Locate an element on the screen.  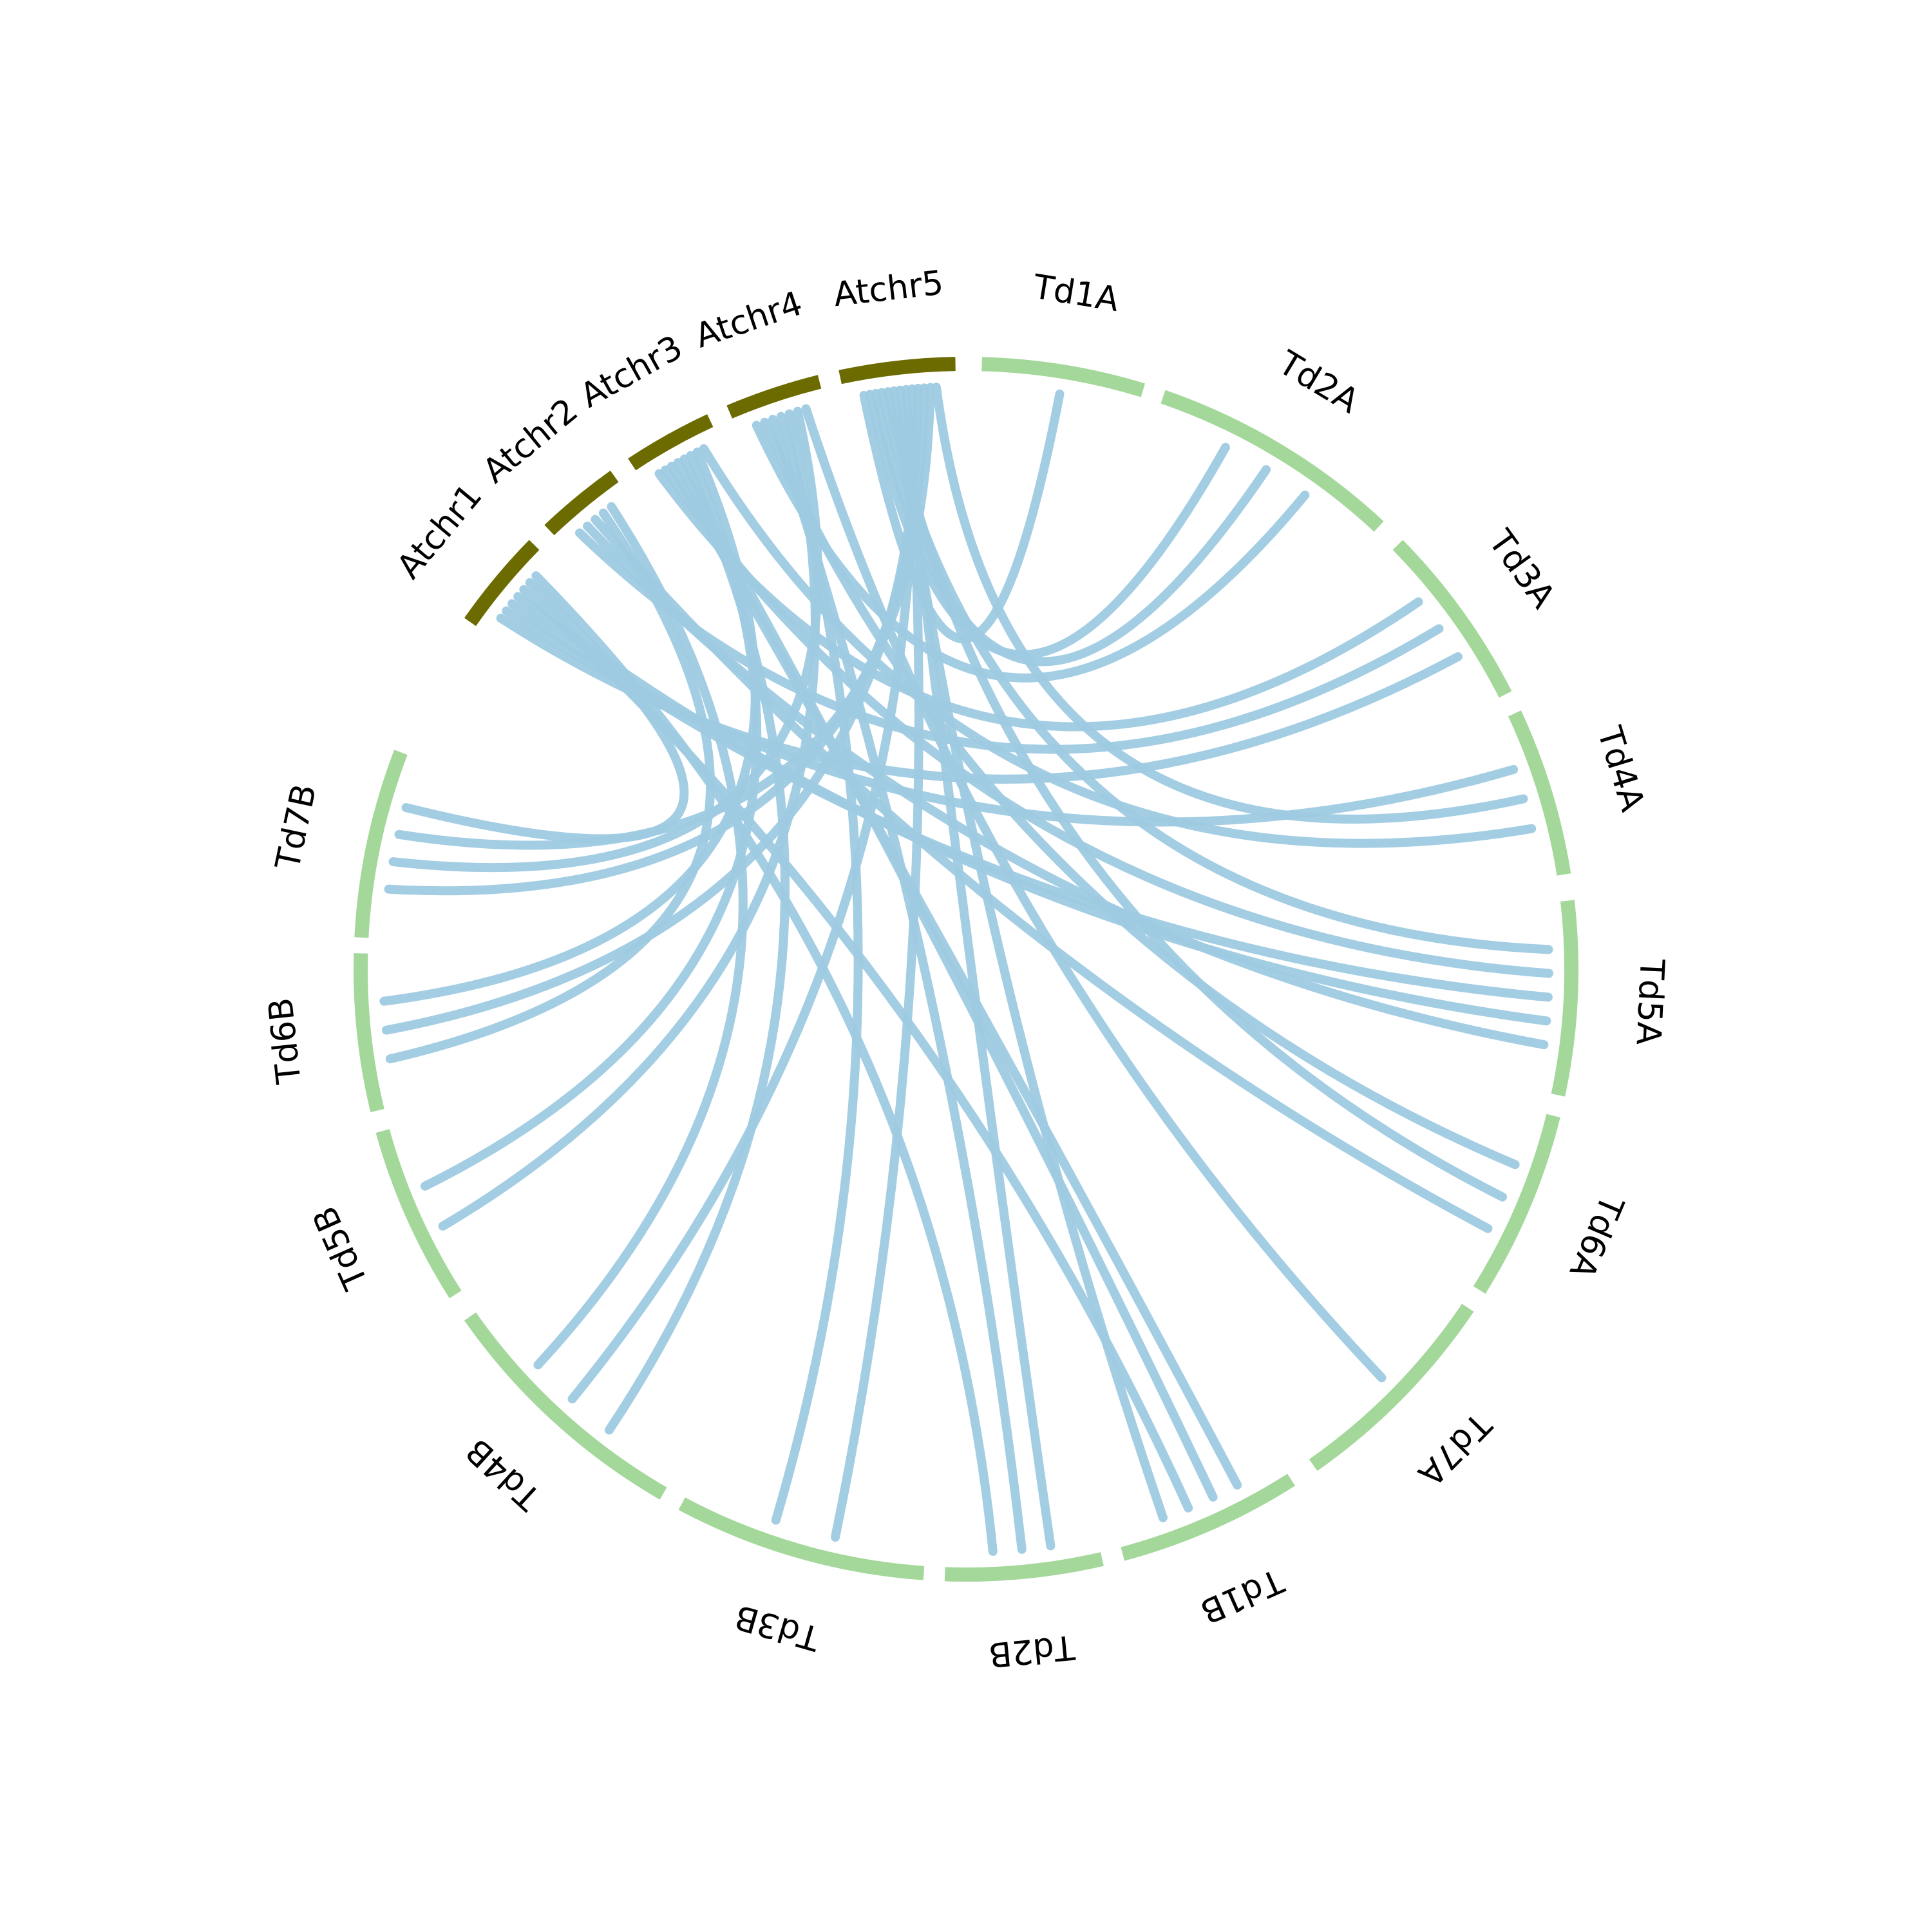
segment-label-td1b: Td1B is located at coordinates (1242, 1595).